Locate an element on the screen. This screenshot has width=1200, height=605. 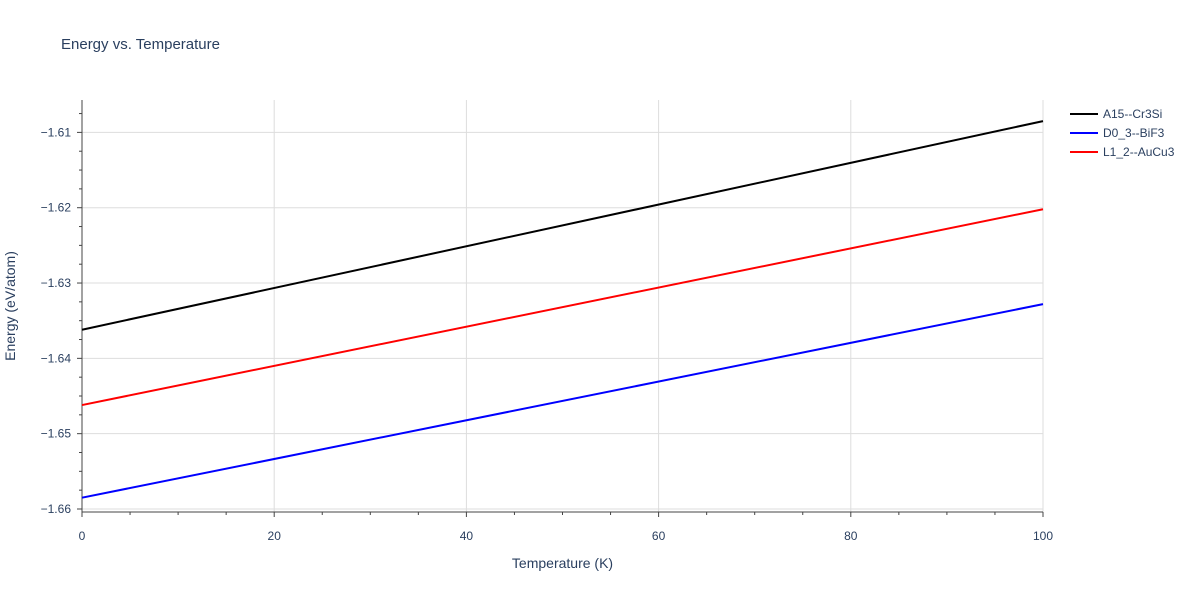
y-tick-label: −1.64 is located at coordinates (56, 358).